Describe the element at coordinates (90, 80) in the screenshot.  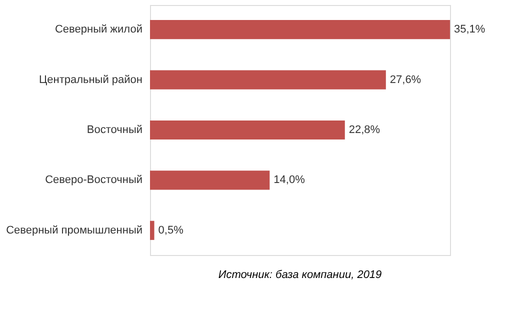
I see `y-tick-label: Центральный район` at that location.